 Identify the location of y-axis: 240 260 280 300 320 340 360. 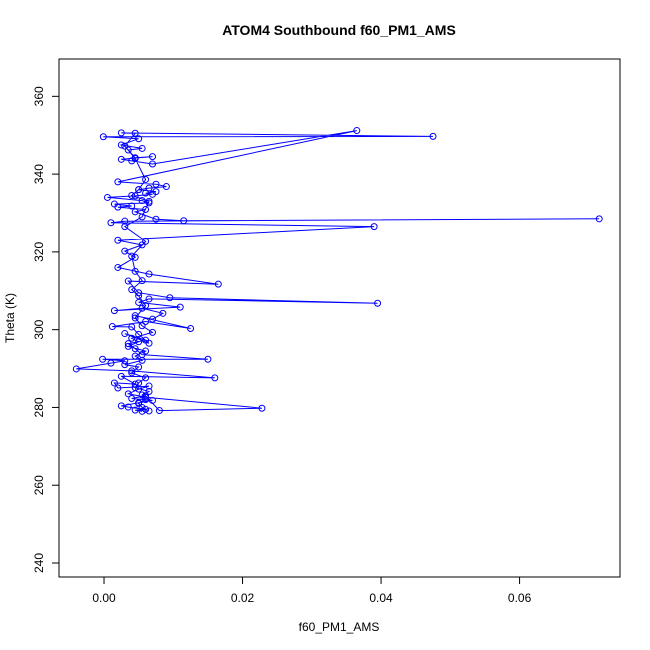
(46, 329).